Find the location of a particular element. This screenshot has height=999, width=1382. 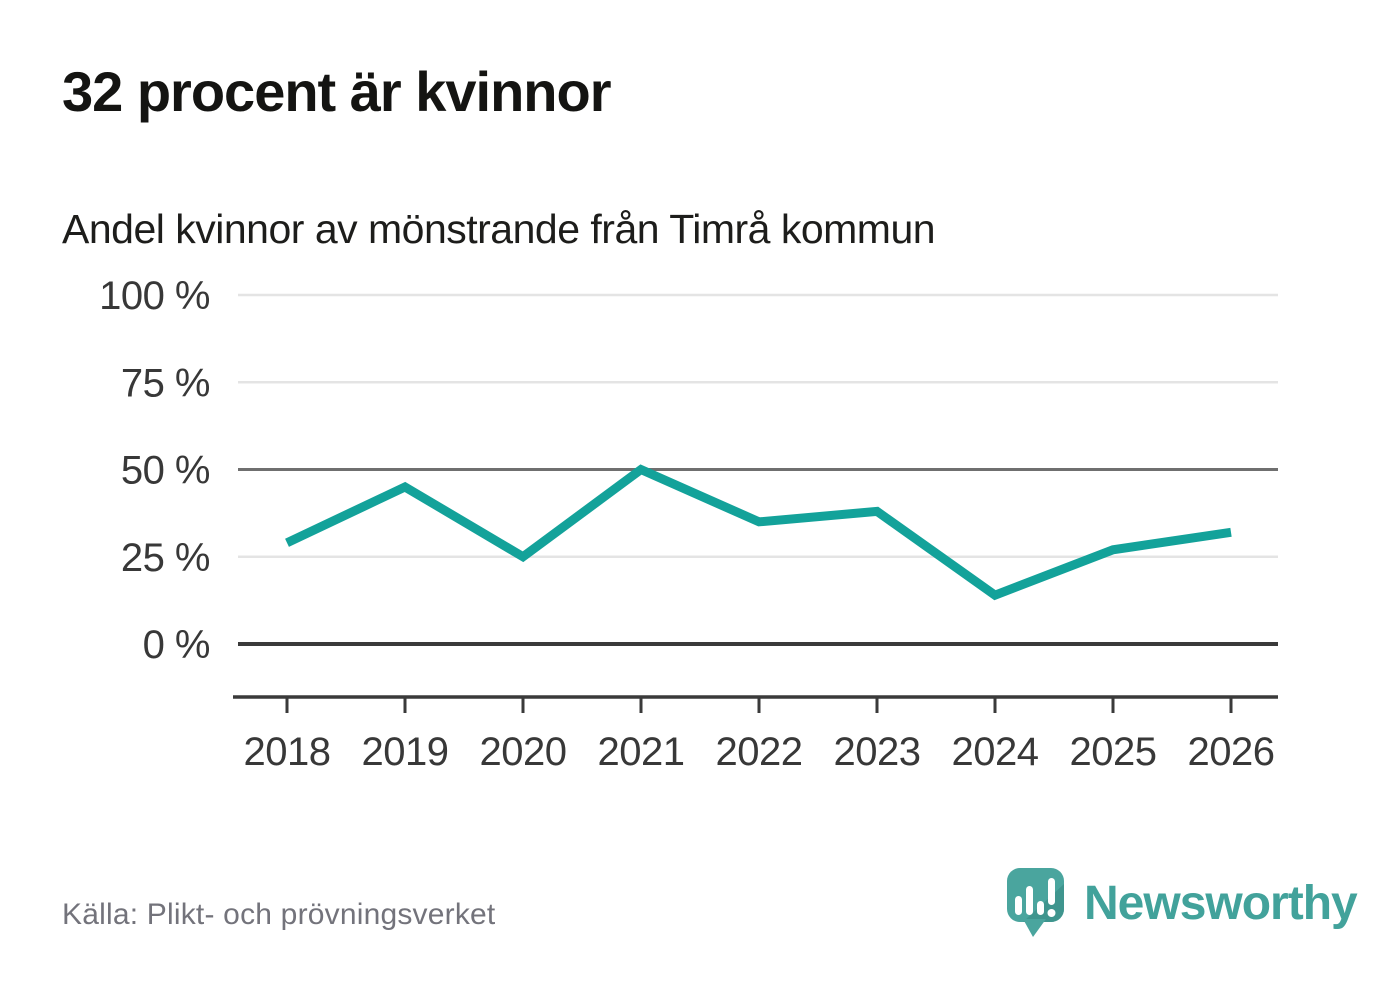

mini-bar-chart-icon is located at coordinates (1035, 897).